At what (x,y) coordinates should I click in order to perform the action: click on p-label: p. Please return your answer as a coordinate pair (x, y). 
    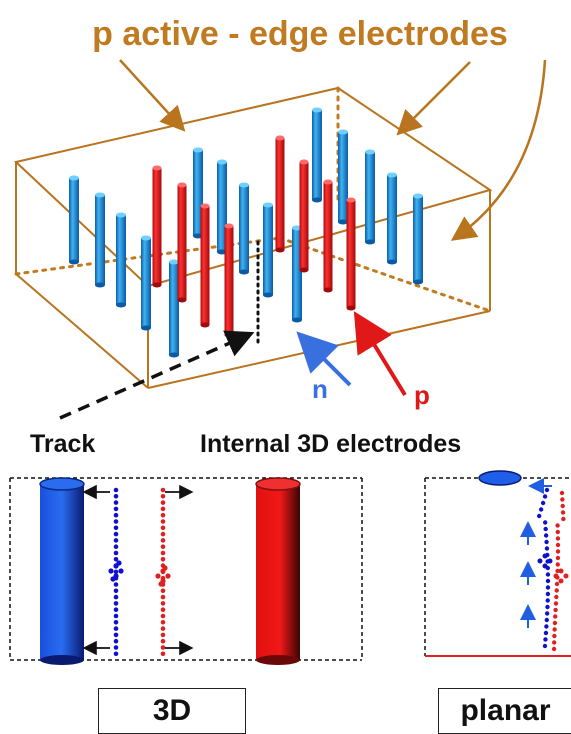
    Looking at the image, I should click on (422, 395).